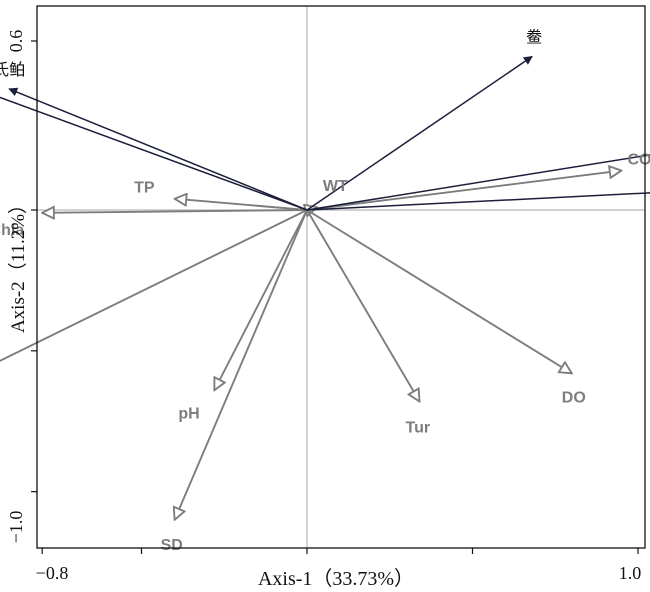 Image resolution: width=650 pixels, height=592 pixels. What do you see at coordinates (335, 186) in the screenshot?
I see `env-label-wt: WT` at bounding box center [335, 186].